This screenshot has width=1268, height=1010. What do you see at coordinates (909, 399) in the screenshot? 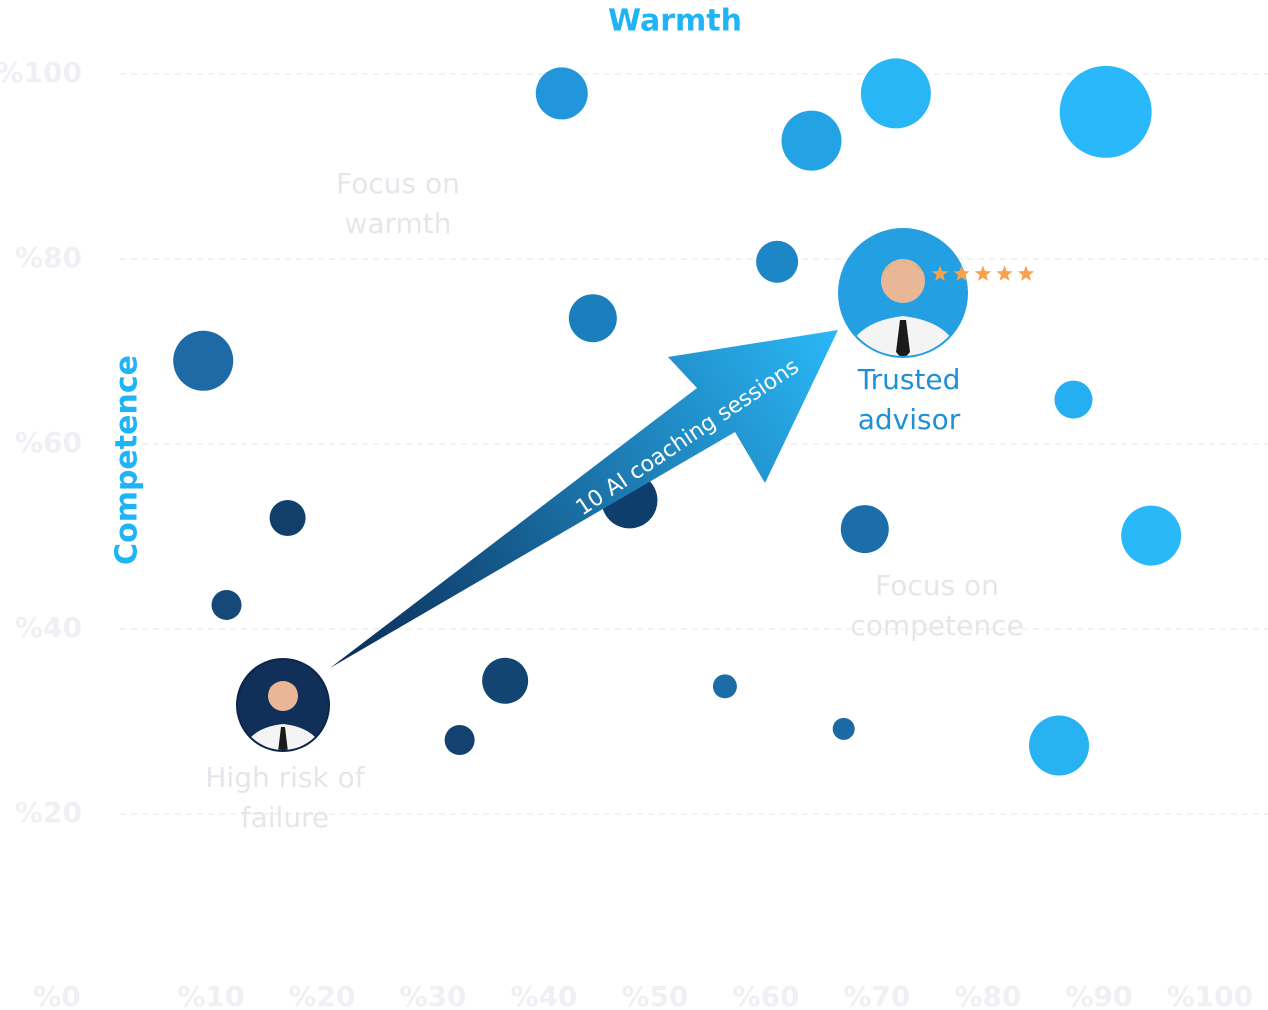
I see `end-label: Trusted advisor` at bounding box center [909, 399].